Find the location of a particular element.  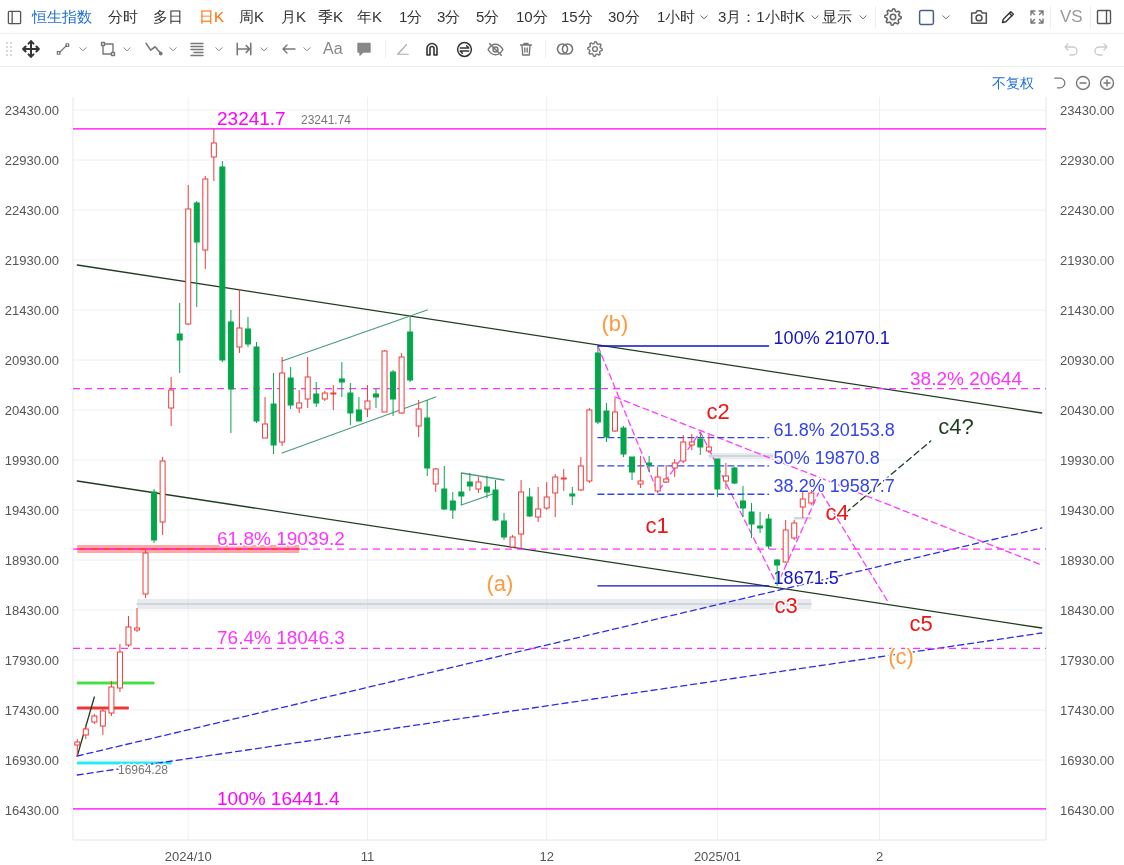

chart-title: 恒生指数 is located at coordinates (62, 17).